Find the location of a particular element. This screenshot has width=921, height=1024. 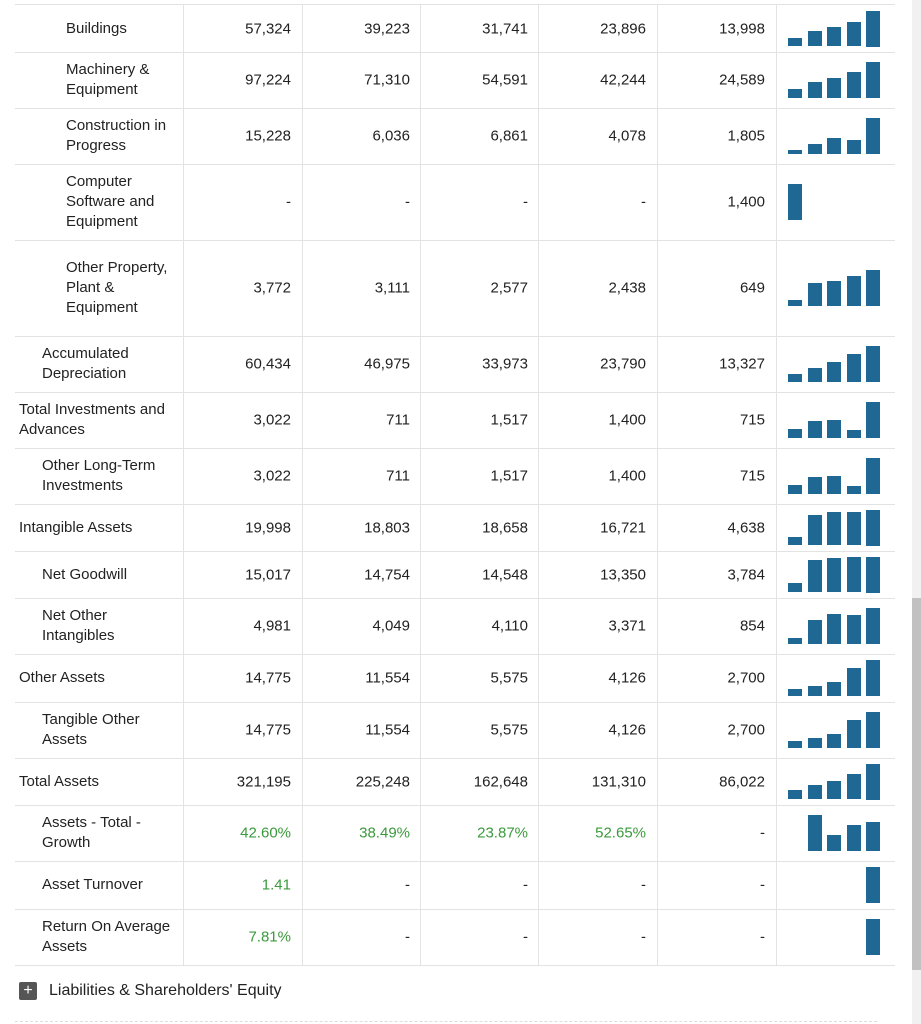

section-toggle: + Liabilities & Shareholders' Equity is located at coordinates (150, 991).